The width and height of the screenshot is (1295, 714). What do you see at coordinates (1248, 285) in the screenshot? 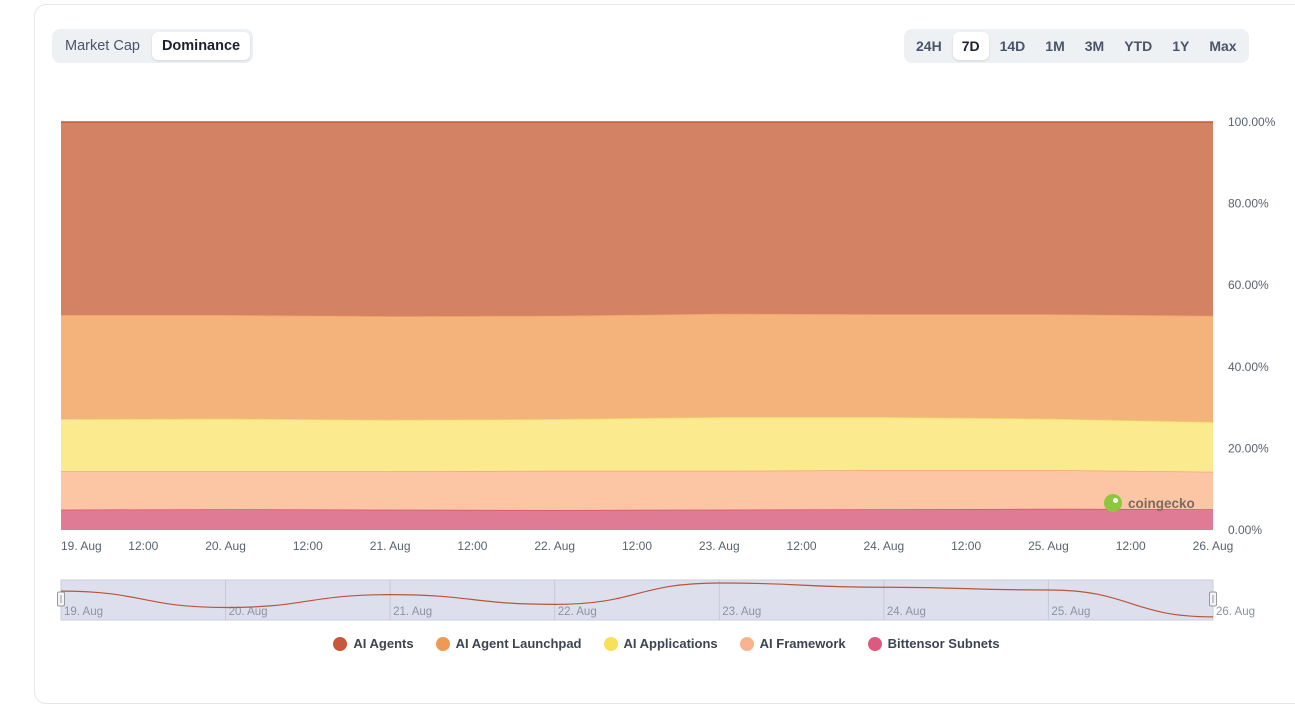
I see `y-tick-label: 60.00%` at bounding box center [1248, 285].